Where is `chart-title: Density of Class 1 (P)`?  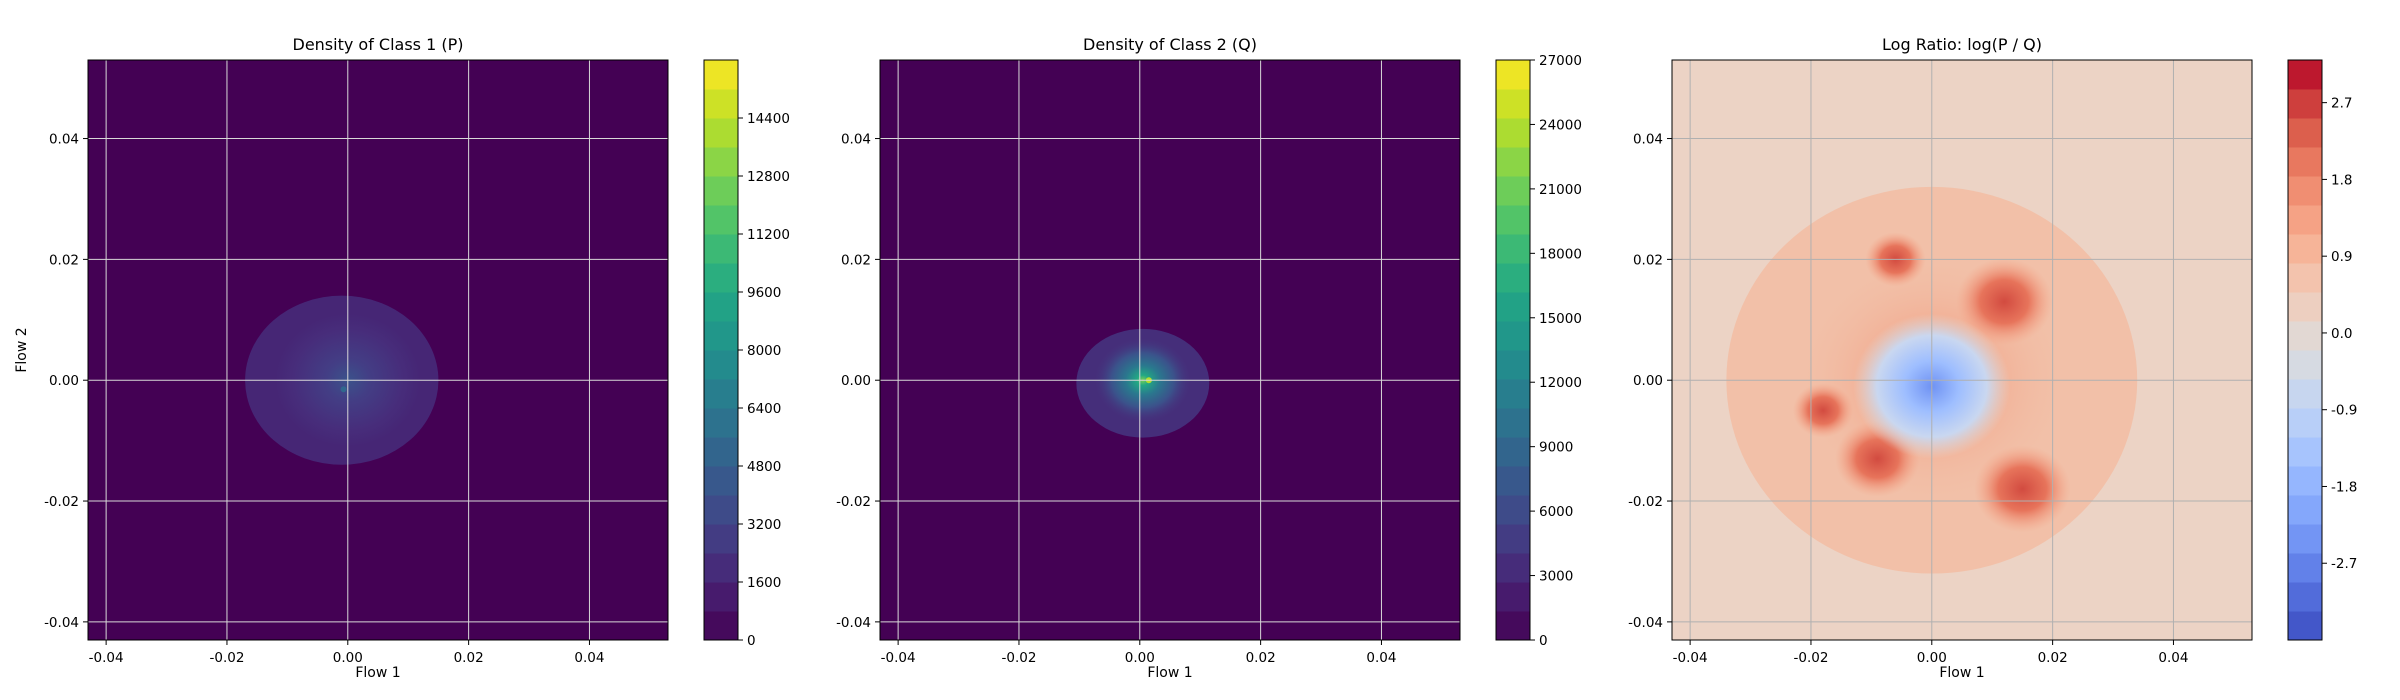 chart-title: Density of Class 1 (P) is located at coordinates (378, 44).